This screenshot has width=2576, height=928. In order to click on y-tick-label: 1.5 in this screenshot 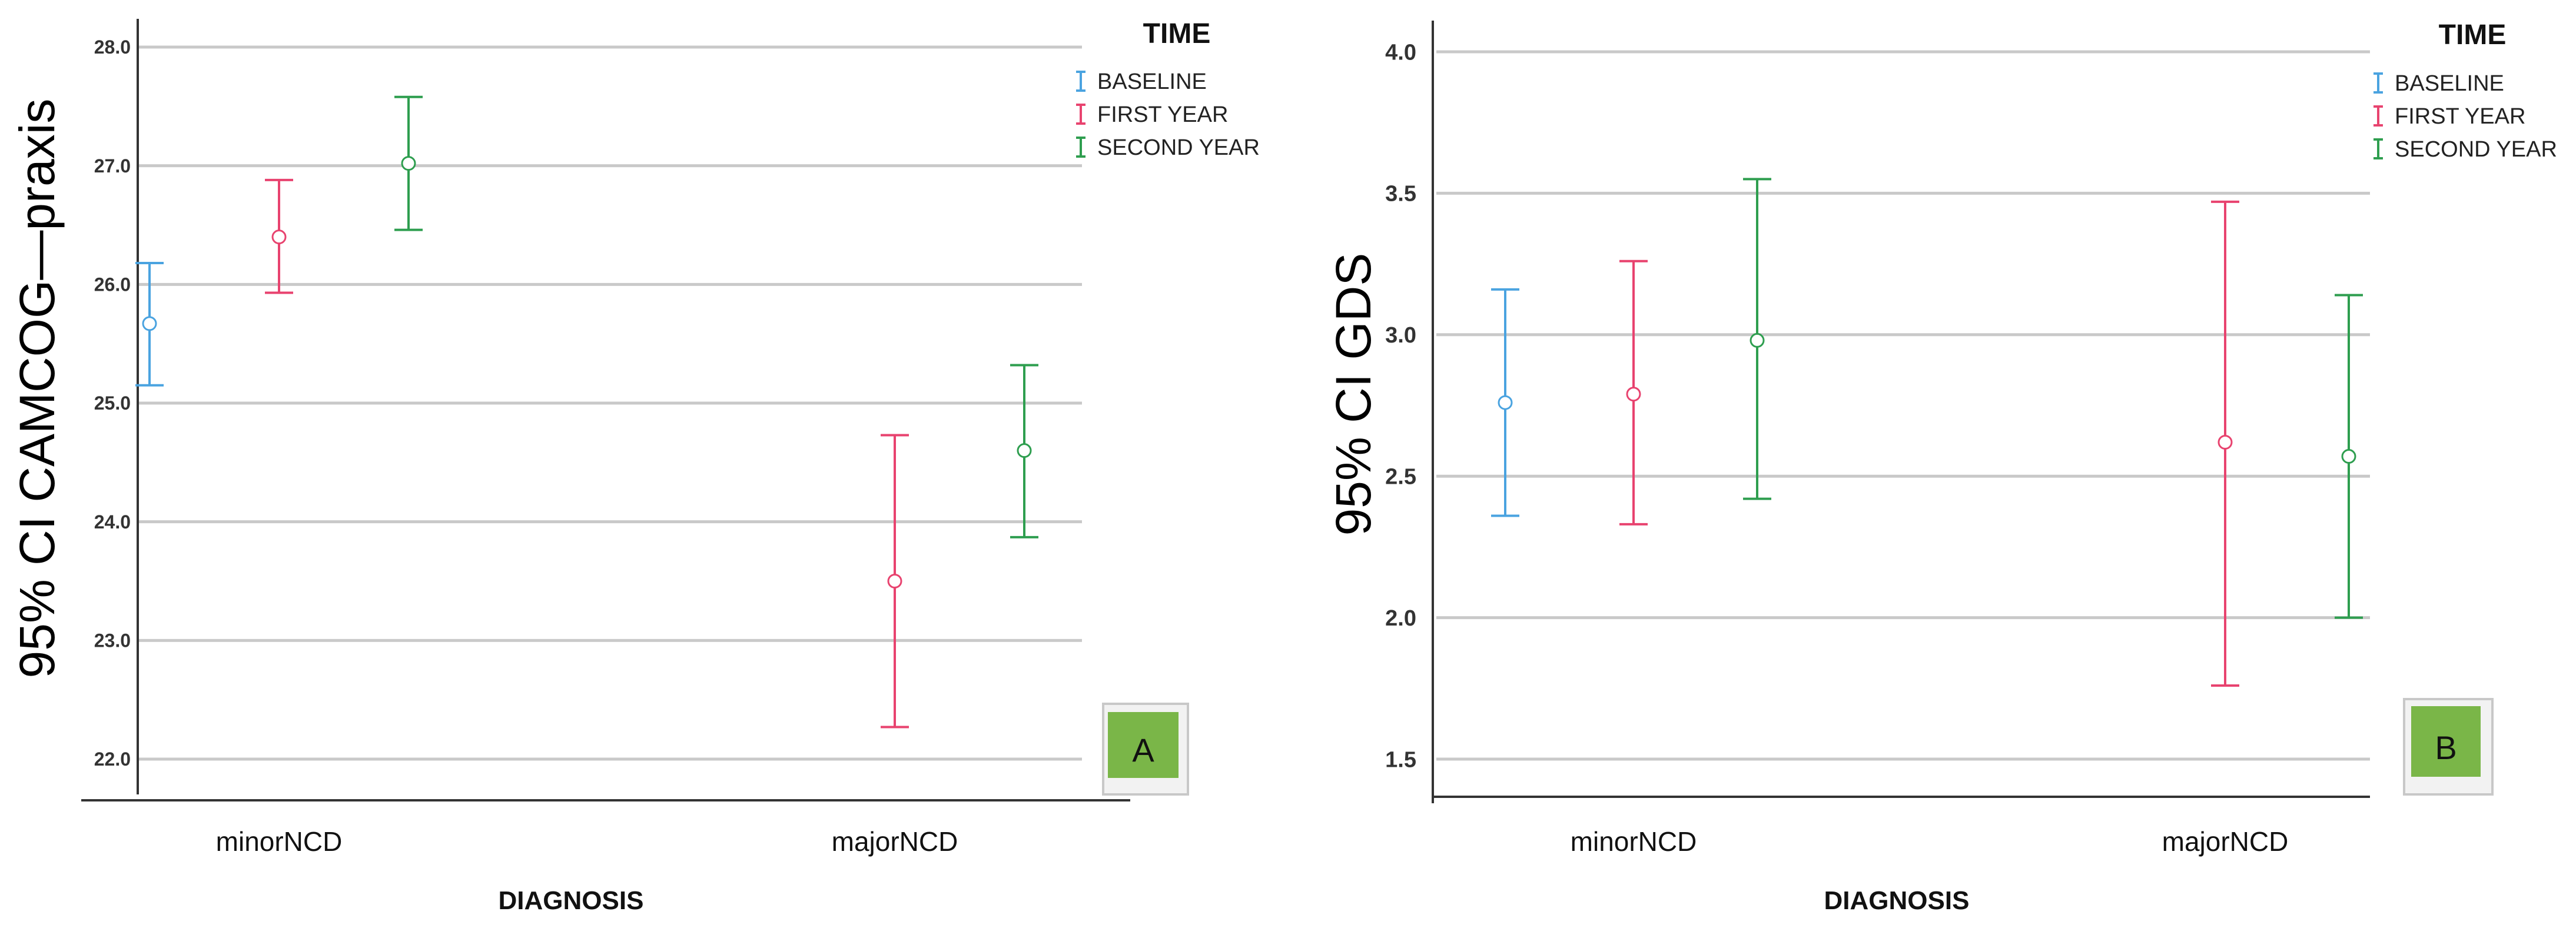, I will do `click(1400, 759)`.